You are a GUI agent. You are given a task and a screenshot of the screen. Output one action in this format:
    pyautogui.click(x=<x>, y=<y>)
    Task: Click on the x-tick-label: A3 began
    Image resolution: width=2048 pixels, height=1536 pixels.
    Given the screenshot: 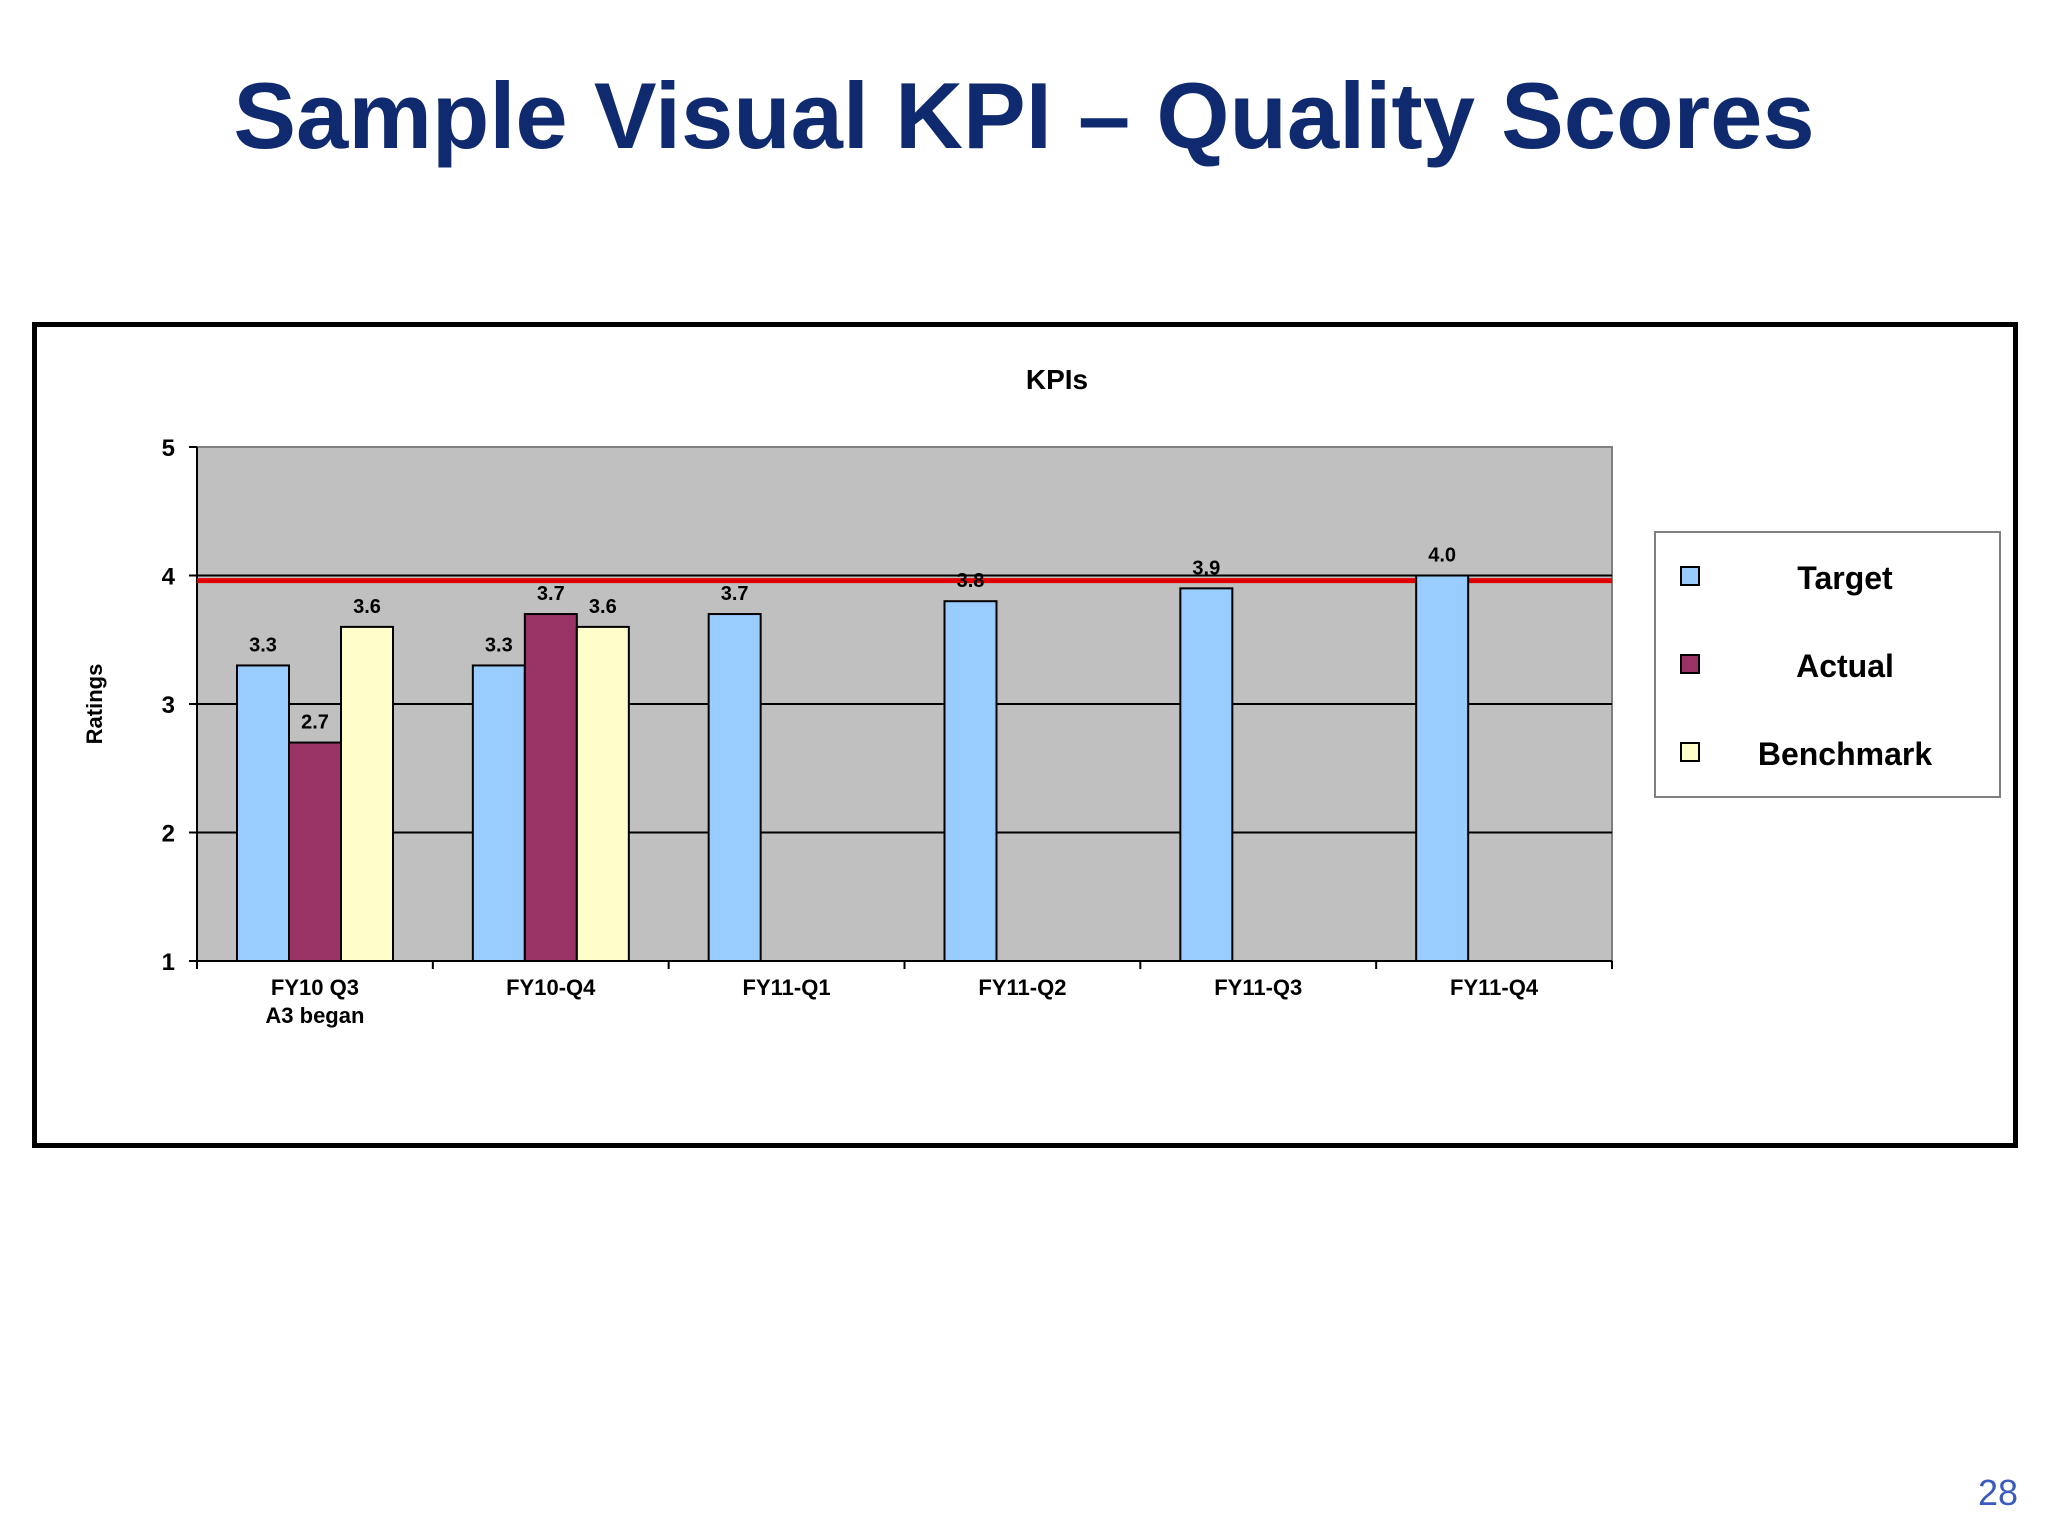 What is the action you would take?
    pyautogui.click(x=314, y=1015)
    